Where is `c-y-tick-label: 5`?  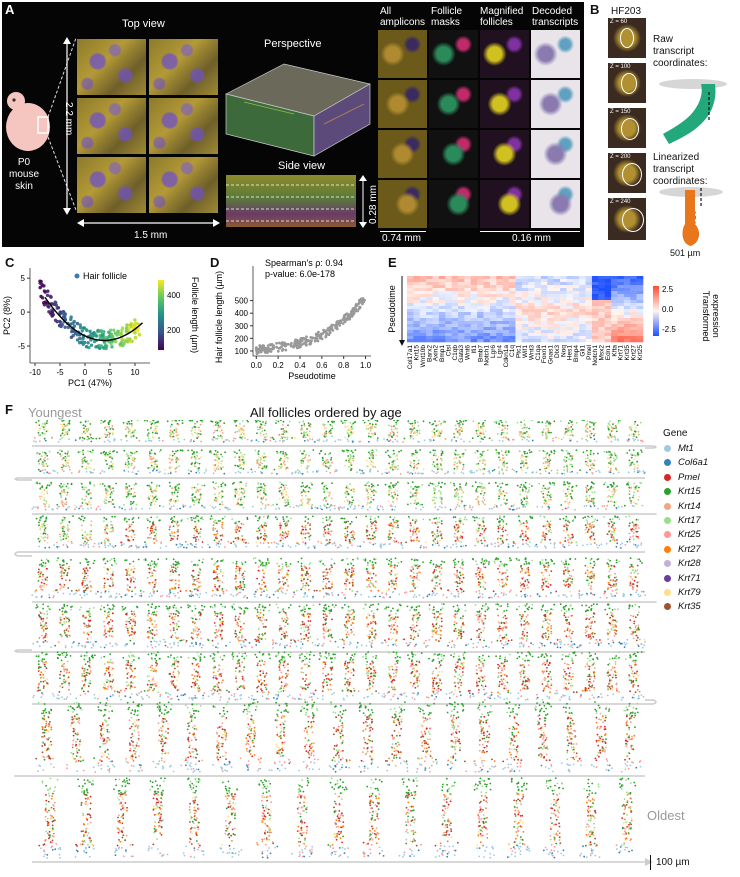
c-y-tick-label: 5 is located at coordinates (23, 278).